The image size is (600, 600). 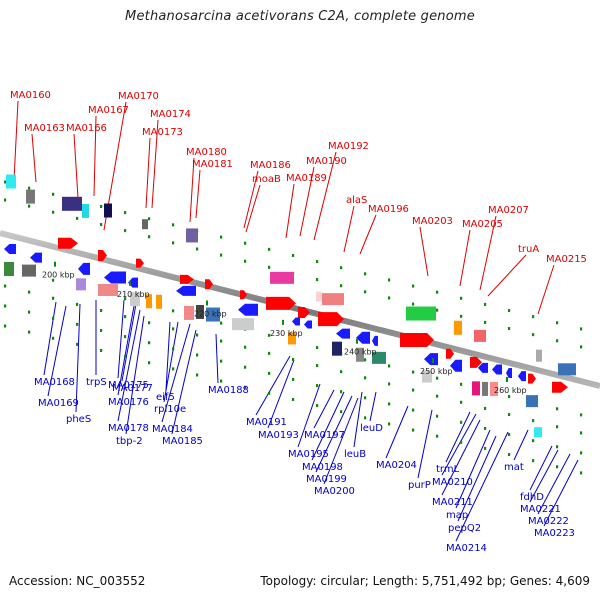 What do you see at coordinates (322, 467) in the screenshot?
I see `reverse-gene-label: MA0198` at bounding box center [322, 467].